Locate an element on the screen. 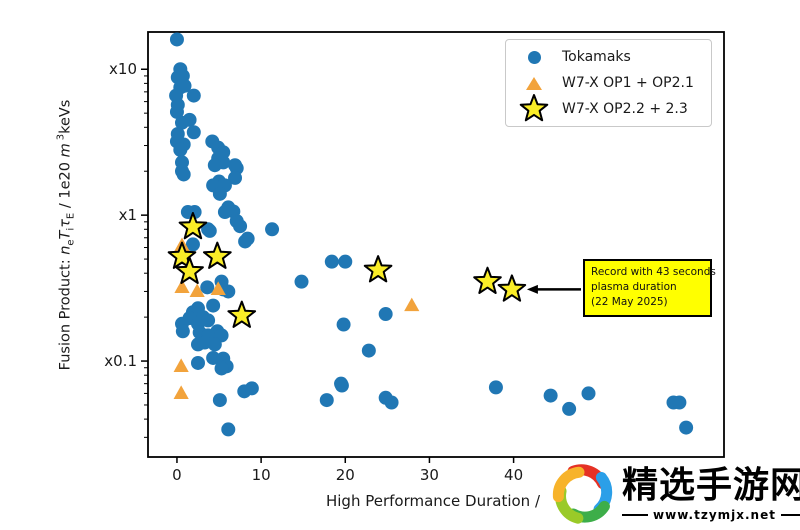  y-axis-ticks: x10 x1 x0.1 is located at coordinates (126, 215).